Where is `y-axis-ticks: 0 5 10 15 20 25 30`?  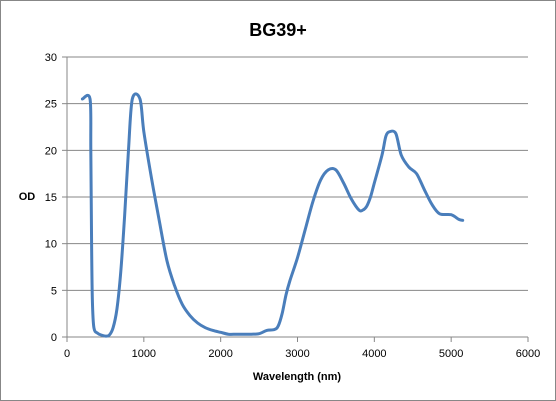 y-axis-ticks: 0 5 10 15 20 25 30 is located at coordinates (56, 198).